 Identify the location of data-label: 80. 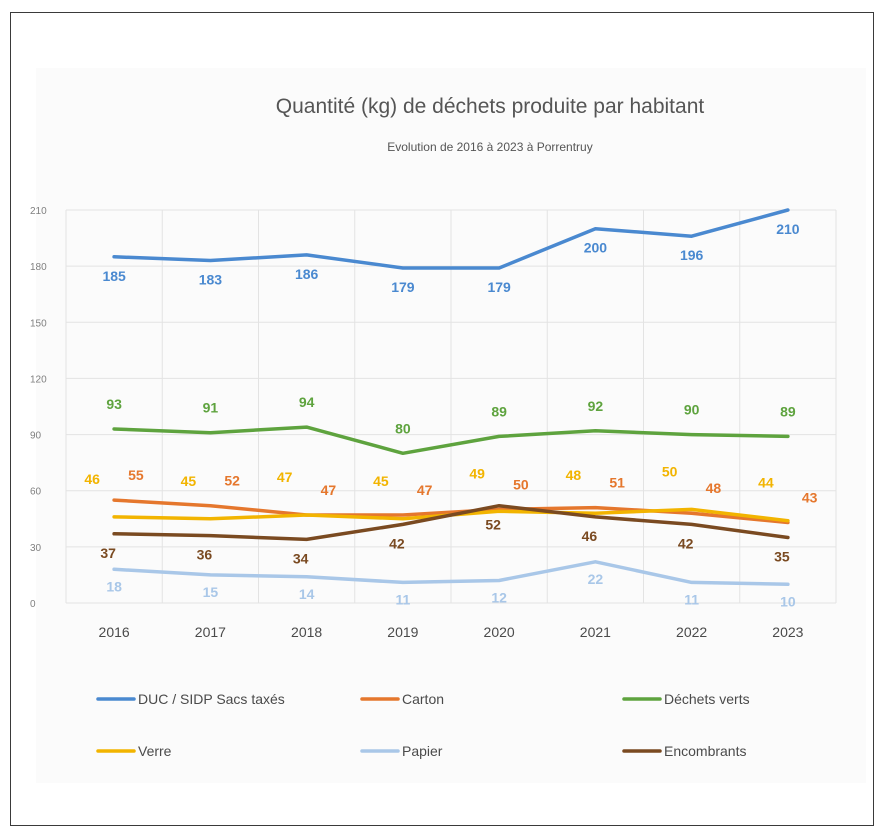
(403, 428).